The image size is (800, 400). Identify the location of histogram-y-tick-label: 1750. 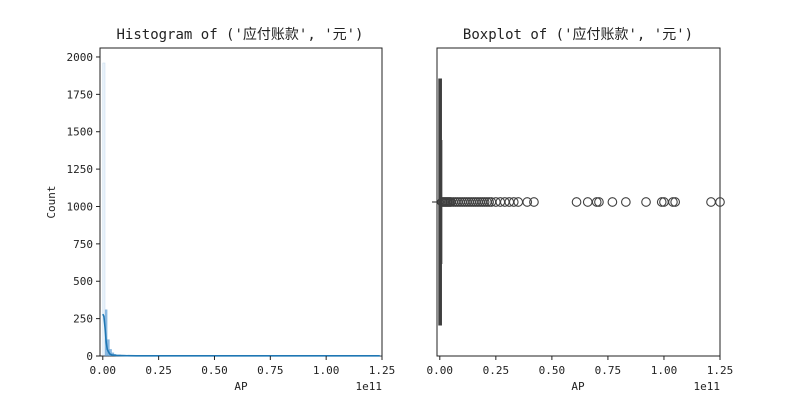
(80, 94).